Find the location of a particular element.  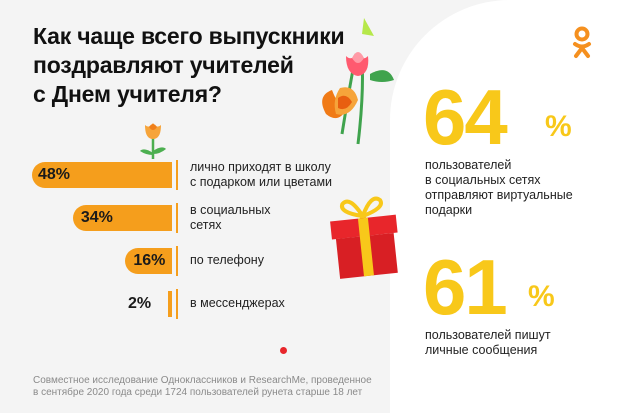

flower-bouquet-icon is located at coordinates (358, 81).